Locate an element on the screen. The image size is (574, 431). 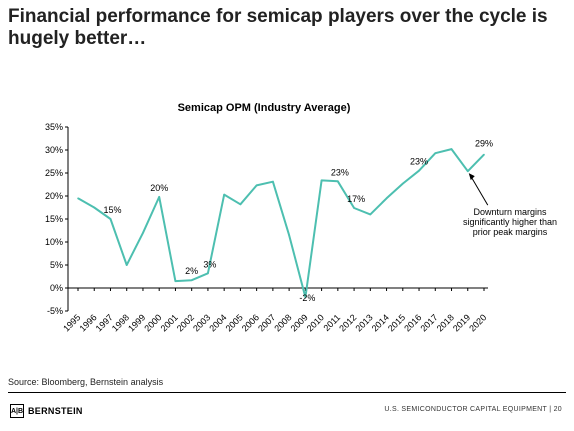
x-tick-label: 2008 is located at coordinates (282, 322).